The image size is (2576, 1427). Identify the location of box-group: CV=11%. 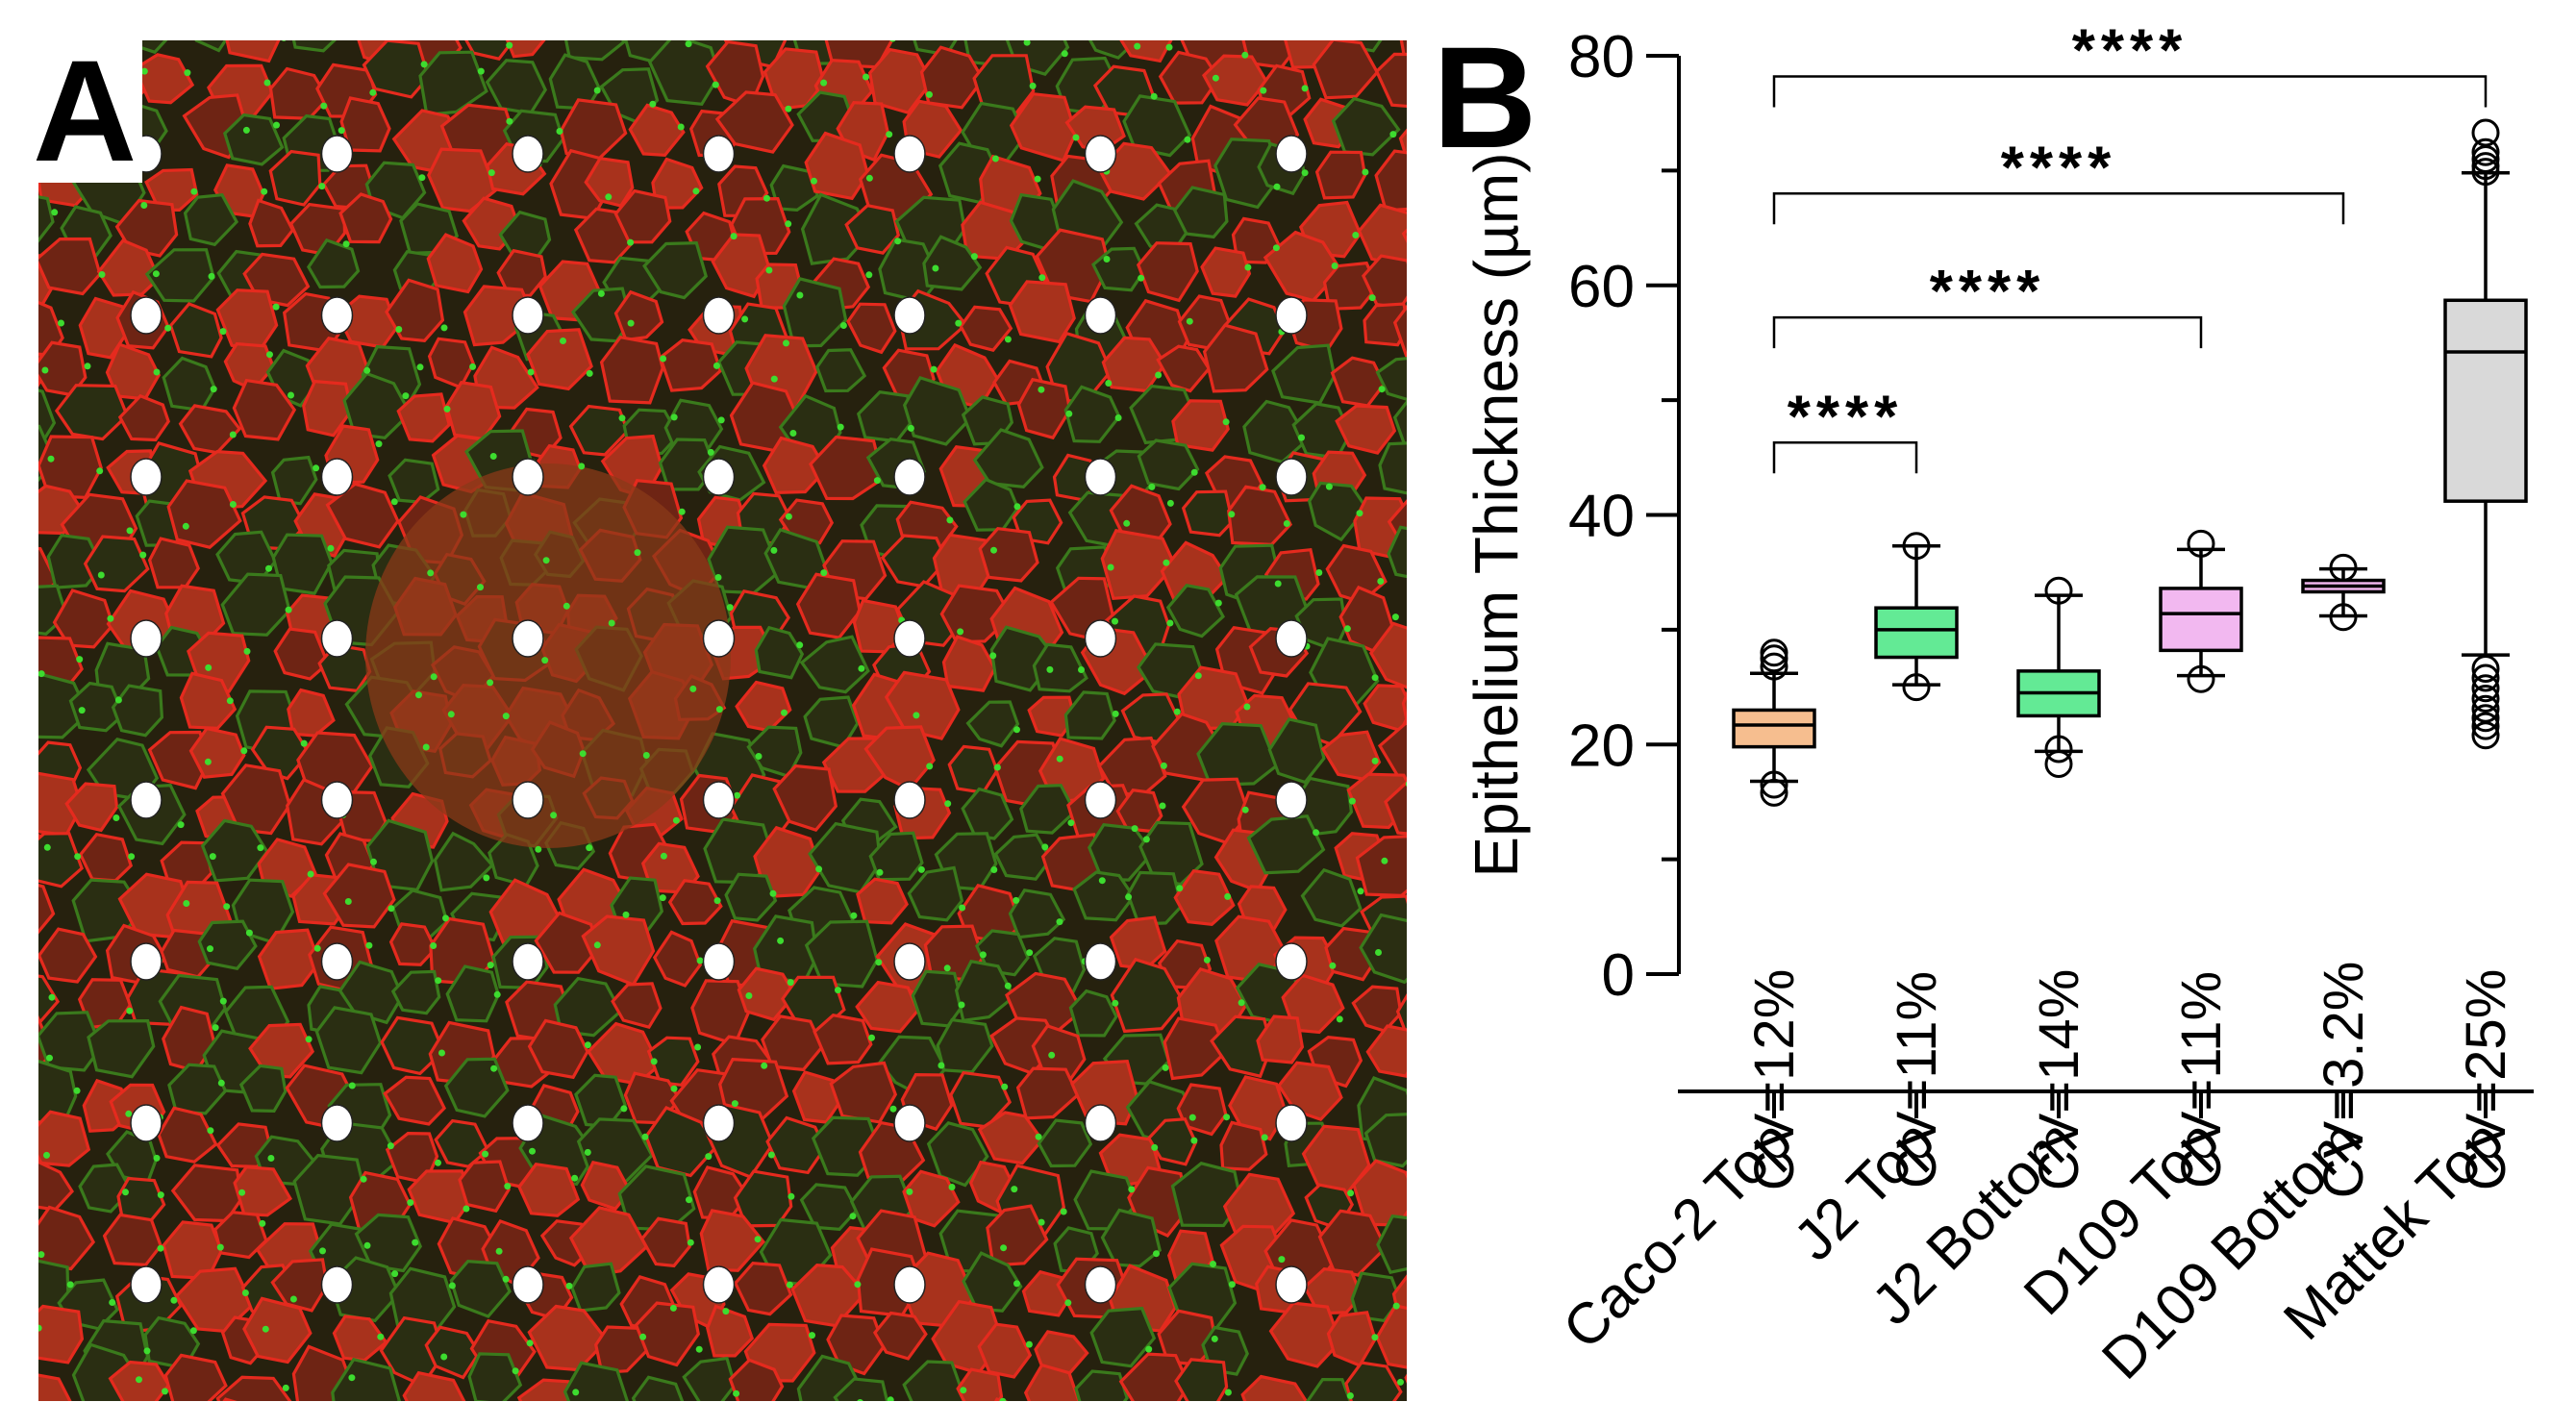
(1916, 860).